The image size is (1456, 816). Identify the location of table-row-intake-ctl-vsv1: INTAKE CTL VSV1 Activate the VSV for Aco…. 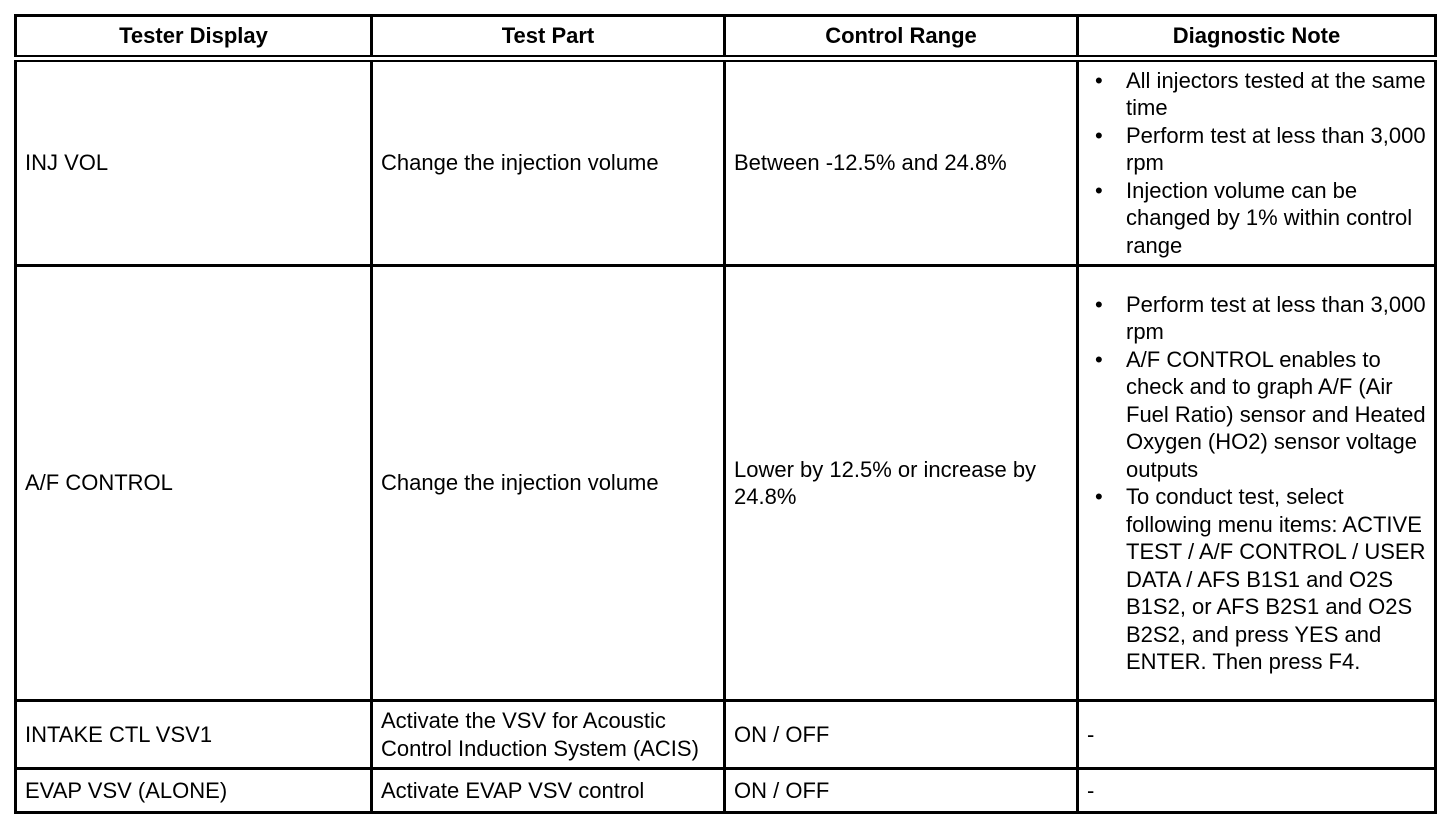
(725, 734).